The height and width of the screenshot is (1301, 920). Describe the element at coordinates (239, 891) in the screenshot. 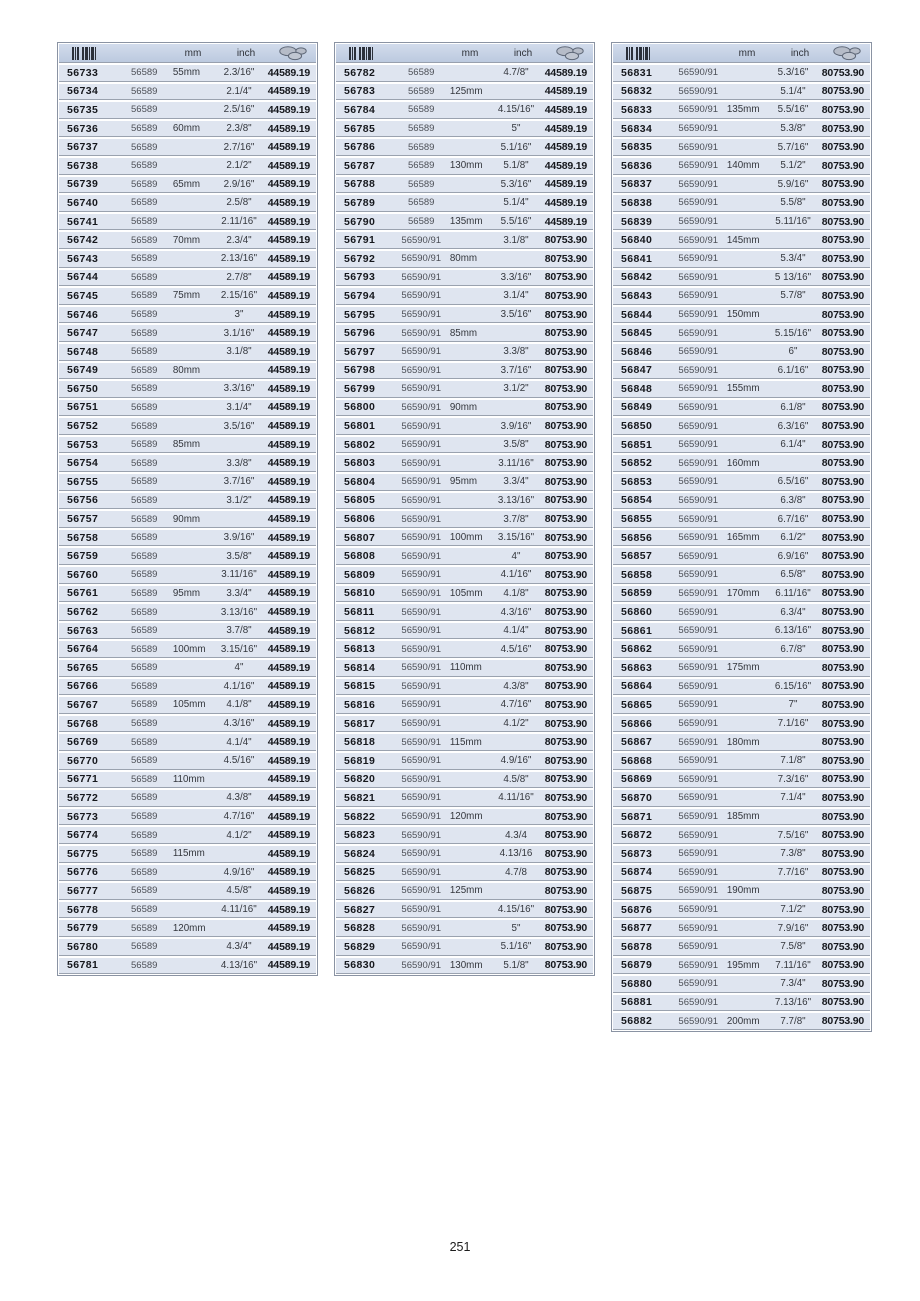

I see `inch-cell: 4.5/8"` at that location.